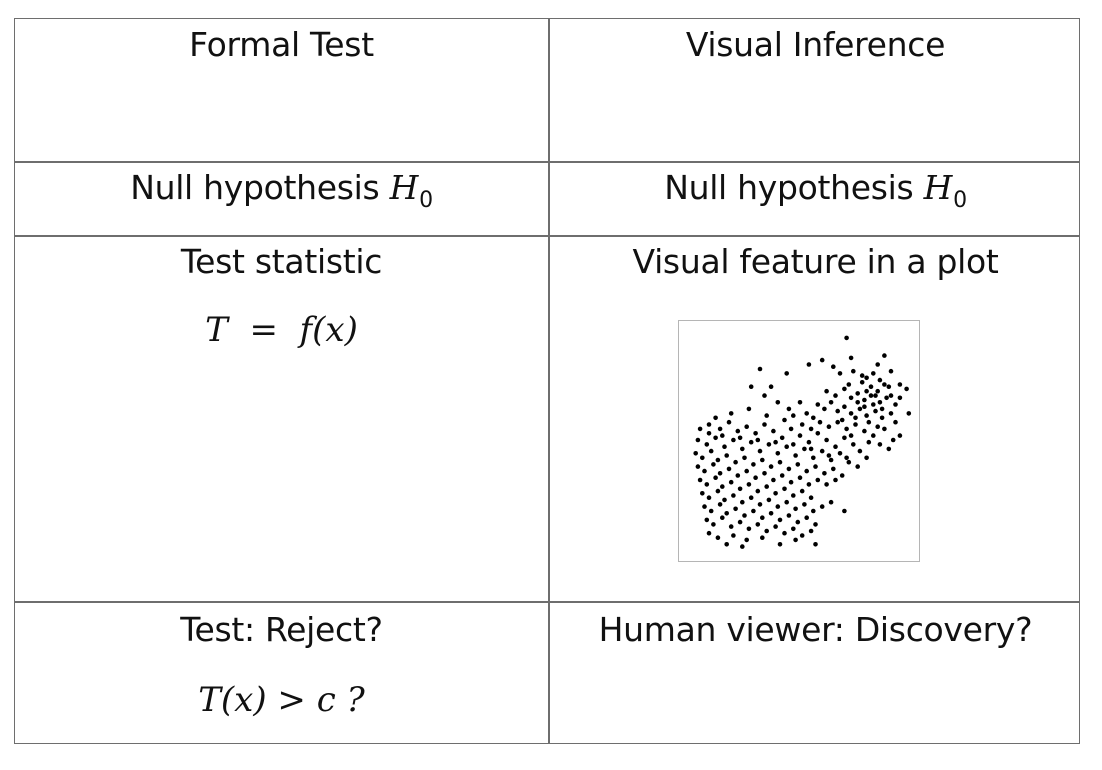 Image resolution: width=1102 pixels, height=770 pixels. I want to click on null-hypothesis-left-subscript: 0, so click(426, 200).